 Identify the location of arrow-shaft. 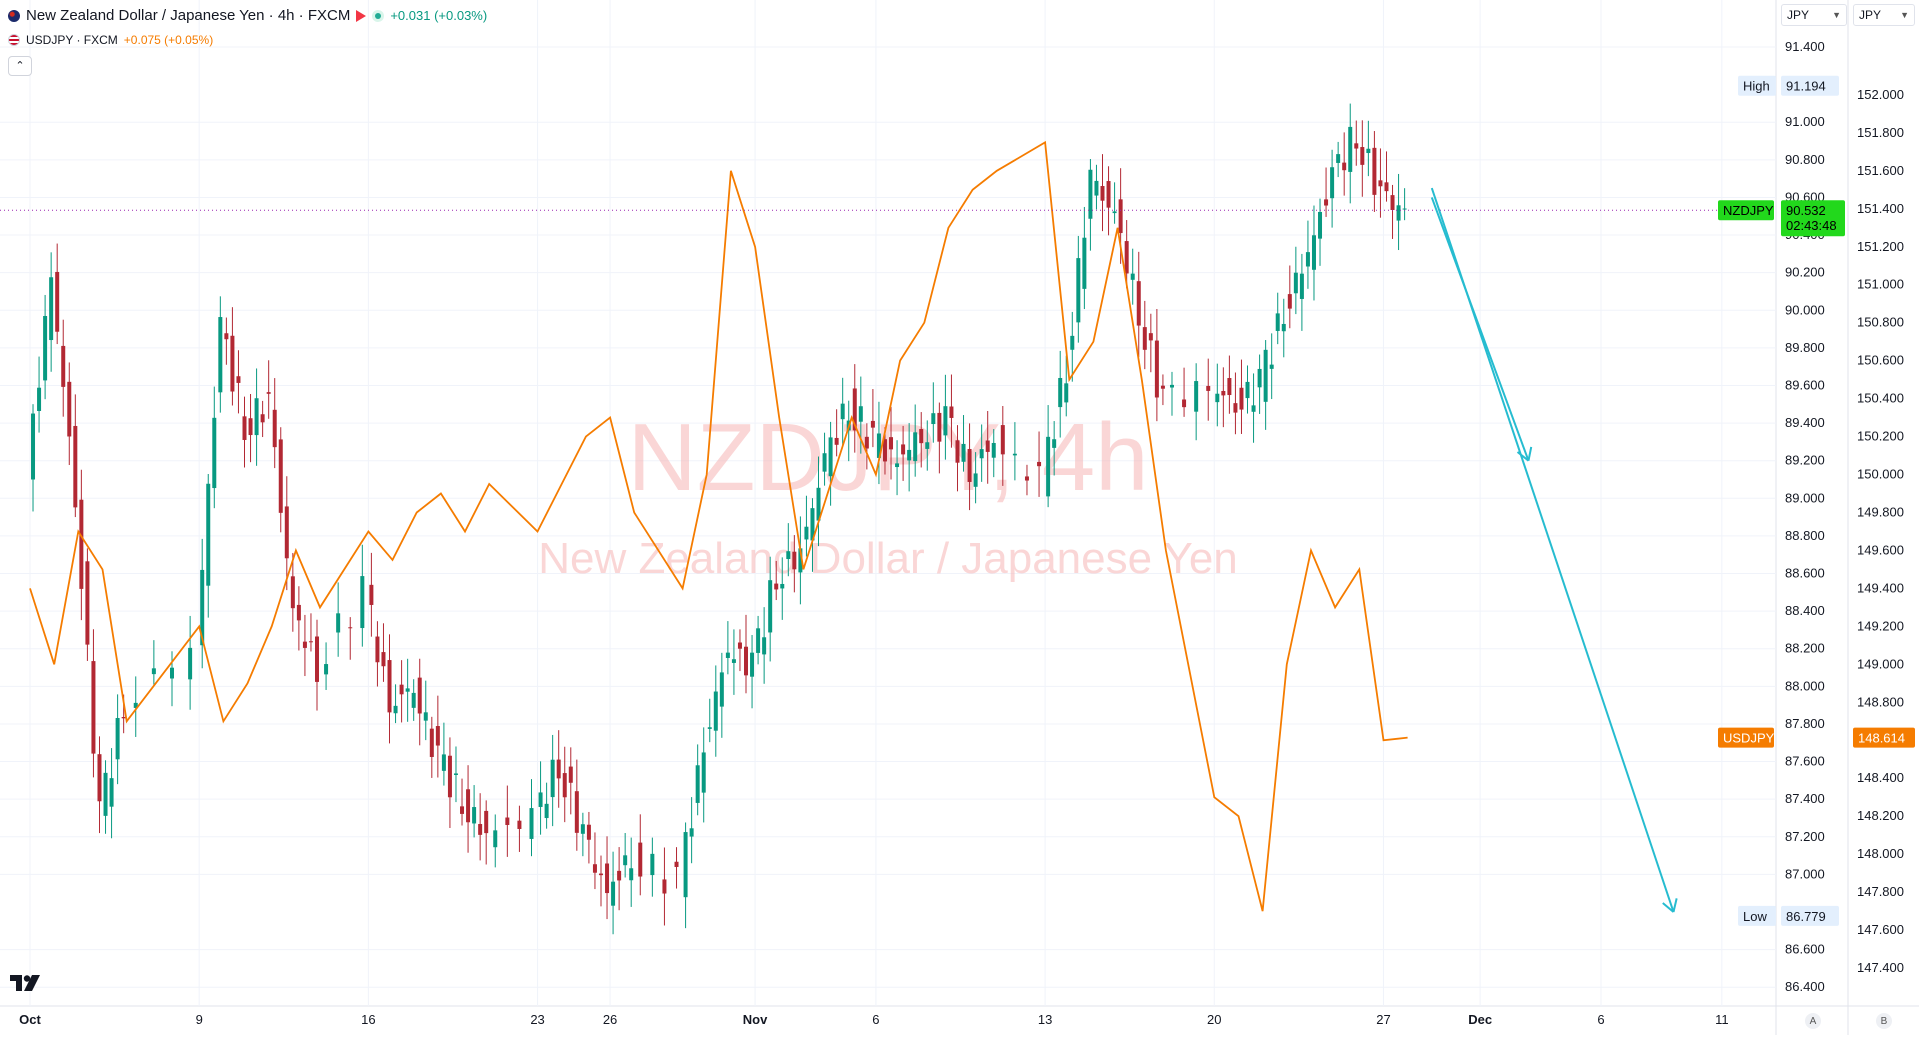
(1552, 550).